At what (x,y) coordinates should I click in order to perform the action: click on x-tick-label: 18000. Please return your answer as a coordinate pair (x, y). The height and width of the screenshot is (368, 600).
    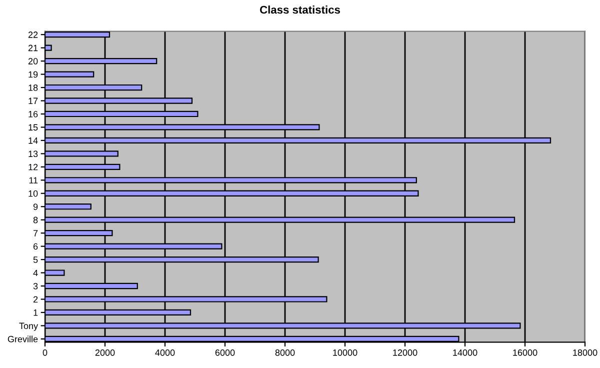
    Looking at the image, I should click on (585, 352).